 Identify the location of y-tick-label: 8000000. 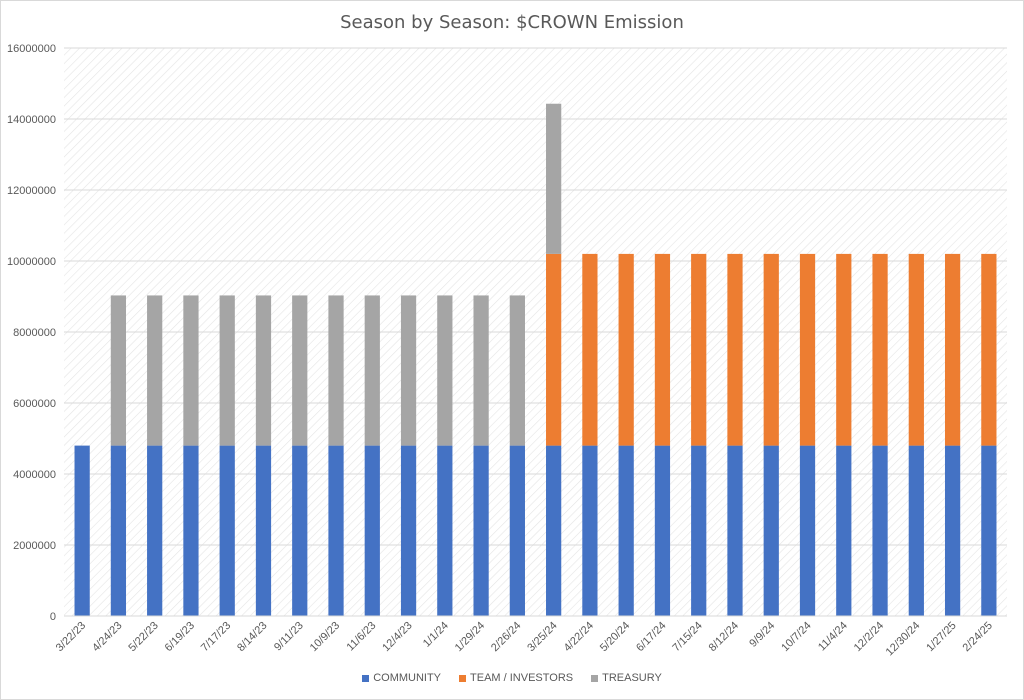
(34, 333).